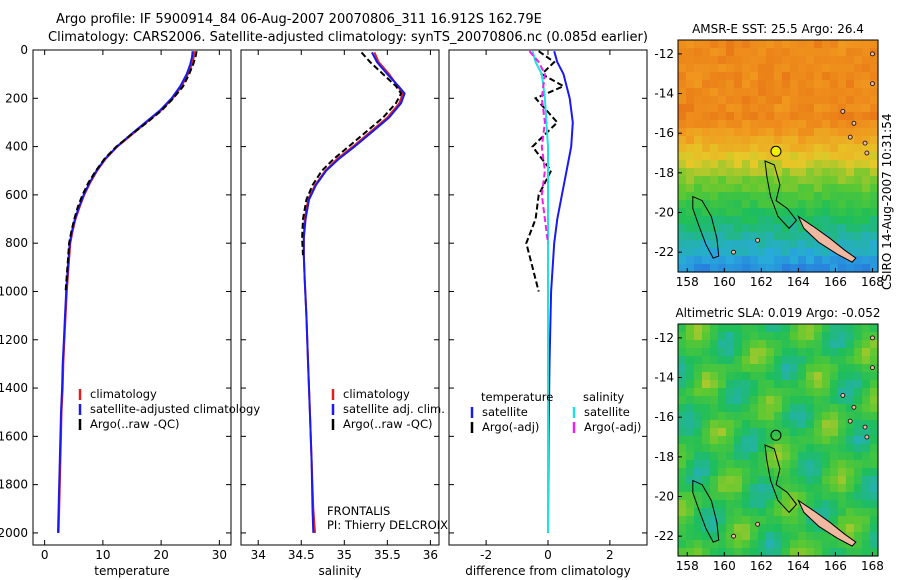 The image size is (900, 580). Describe the element at coordinates (664, 252) in the screenshot. I see `sst-map-ytick-label: -22` at that location.